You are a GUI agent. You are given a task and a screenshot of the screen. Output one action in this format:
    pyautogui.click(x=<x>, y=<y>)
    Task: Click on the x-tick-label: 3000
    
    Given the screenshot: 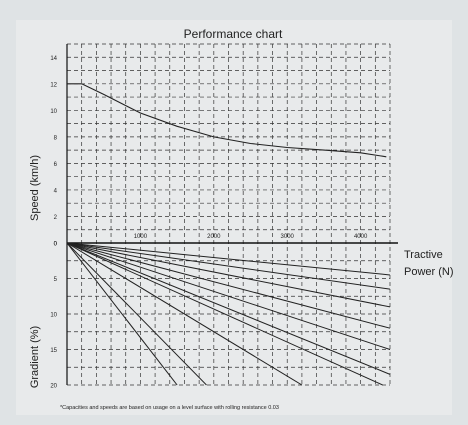 What is the action you would take?
    pyautogui.click(x=288, y=237)
    